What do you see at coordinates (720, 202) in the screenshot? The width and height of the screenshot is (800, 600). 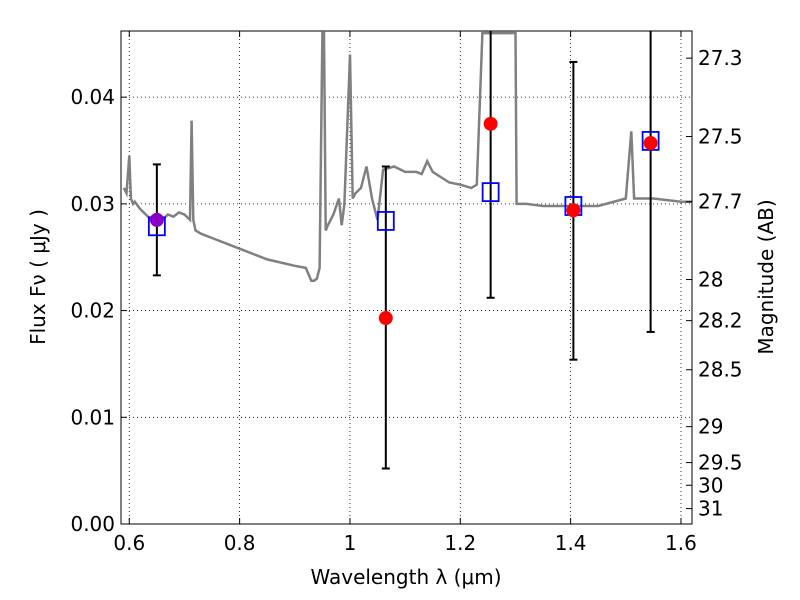 I see `magnitude-tick-label: 27.7` at bounding box center [720, 202].